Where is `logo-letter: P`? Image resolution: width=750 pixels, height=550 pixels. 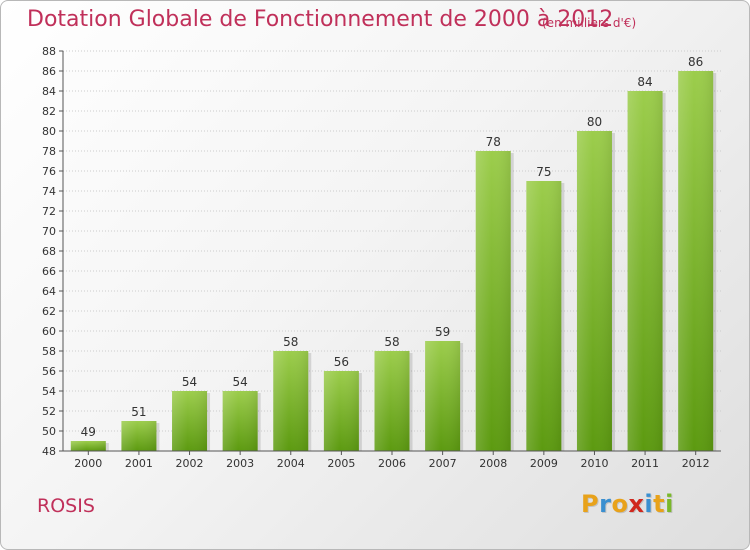 logo-letter: P is located at coordinates (590, 504).